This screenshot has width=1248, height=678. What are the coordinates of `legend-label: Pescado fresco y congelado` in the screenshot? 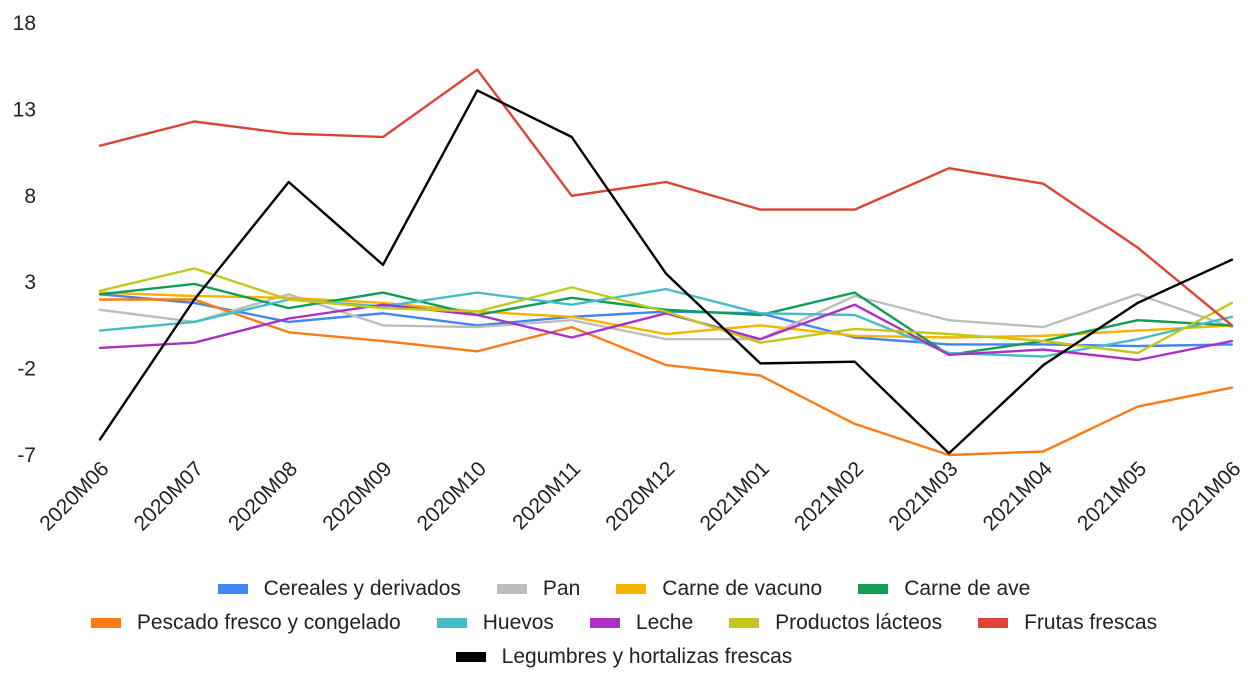 It's located at (268, 622).